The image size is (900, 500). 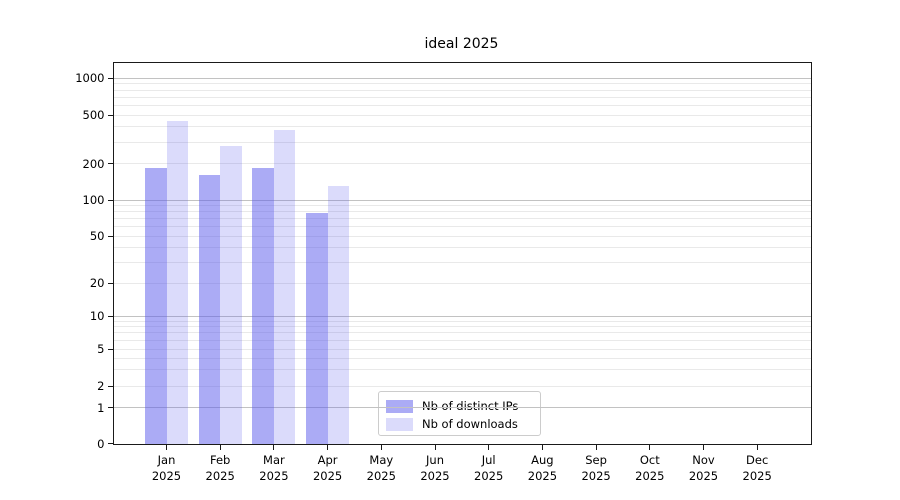 I want to click on y-tick-label: 5, so click(x=101, y=349).